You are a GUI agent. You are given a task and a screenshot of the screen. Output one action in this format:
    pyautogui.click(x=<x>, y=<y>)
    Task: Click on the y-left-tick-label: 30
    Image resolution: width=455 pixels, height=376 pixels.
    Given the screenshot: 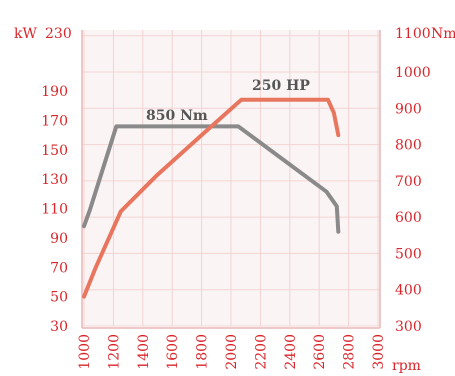 What is the action you would take?
    pyautogui.click(x=59, y=327)
    